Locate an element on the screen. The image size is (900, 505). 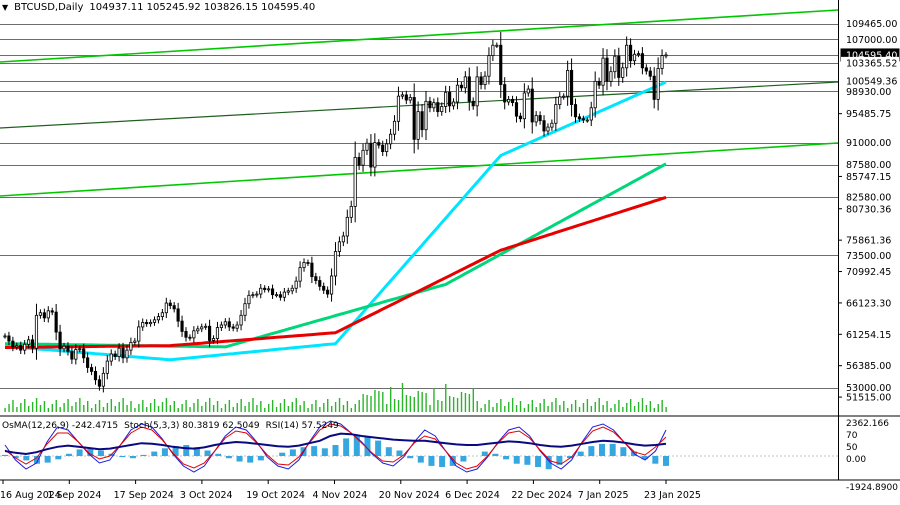
indicator-tick-label: 70 is located at coordinates (852, 436).